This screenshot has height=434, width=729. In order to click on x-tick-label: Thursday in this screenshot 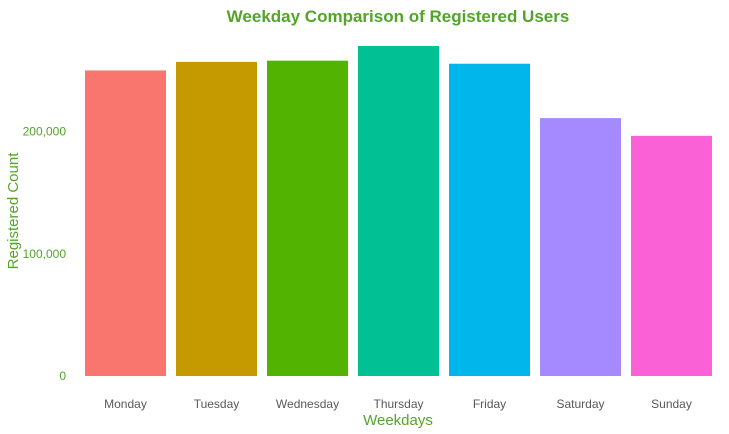, I will do `click(398, 404)`.